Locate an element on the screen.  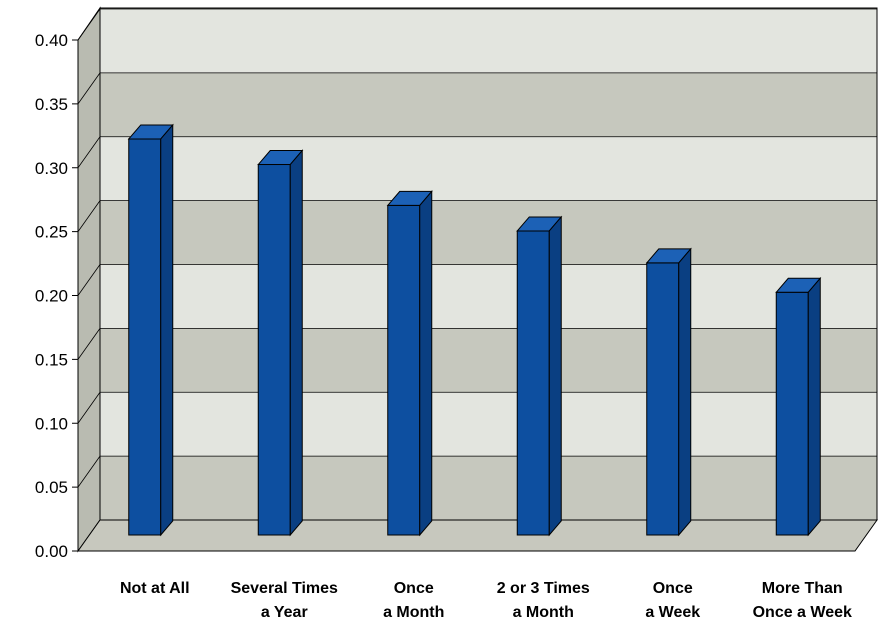
x-category-label: Once a Week is located at coordinates (802, 612).